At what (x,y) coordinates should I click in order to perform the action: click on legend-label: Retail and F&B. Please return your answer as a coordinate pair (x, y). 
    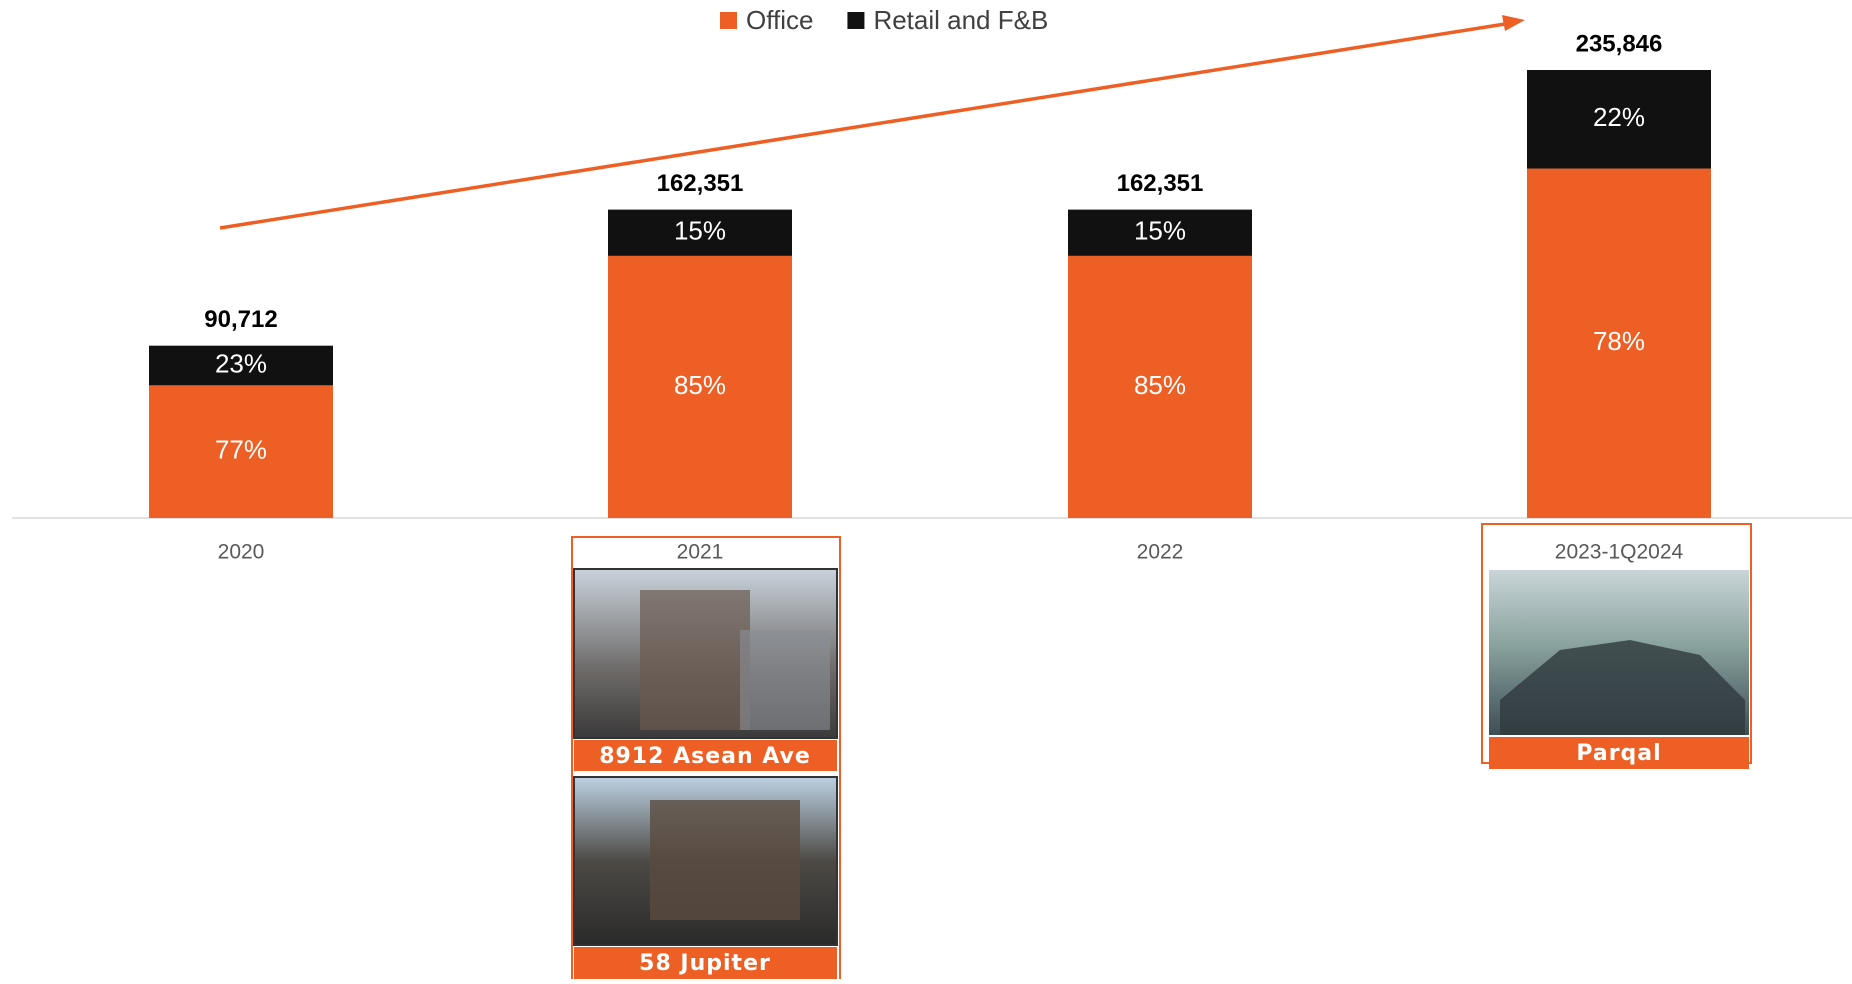
    Looking at the image, I should click on (960, 20).